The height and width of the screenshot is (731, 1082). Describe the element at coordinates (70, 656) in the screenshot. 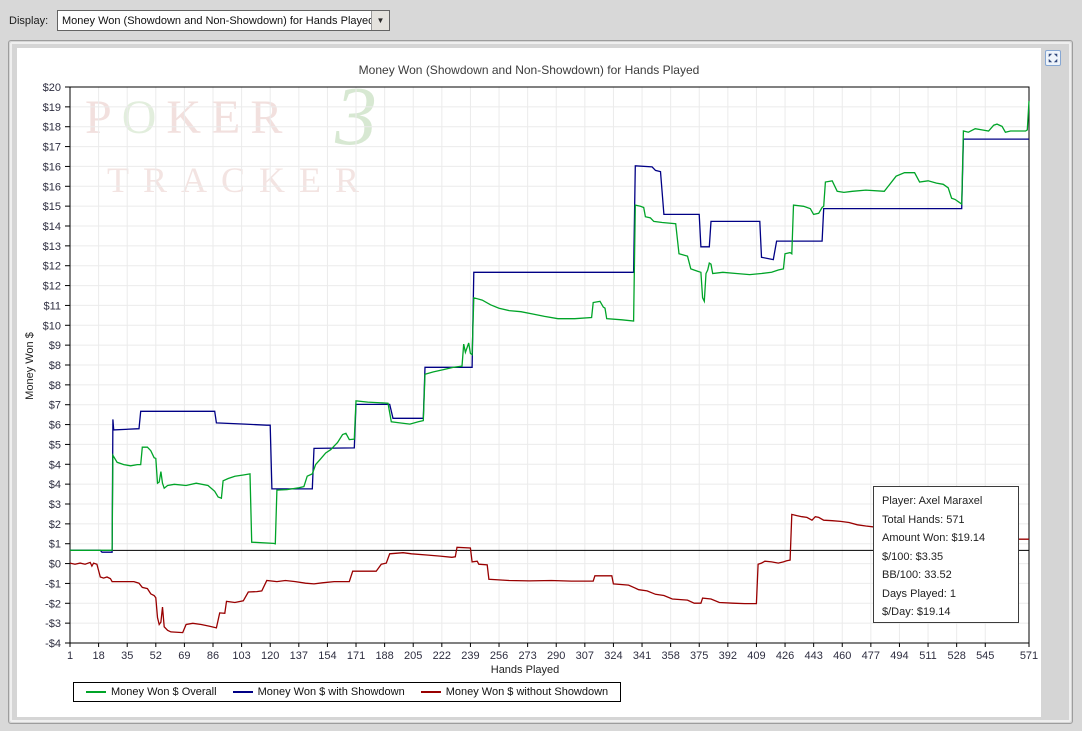

I see `x-tick-label: 1` at that location.